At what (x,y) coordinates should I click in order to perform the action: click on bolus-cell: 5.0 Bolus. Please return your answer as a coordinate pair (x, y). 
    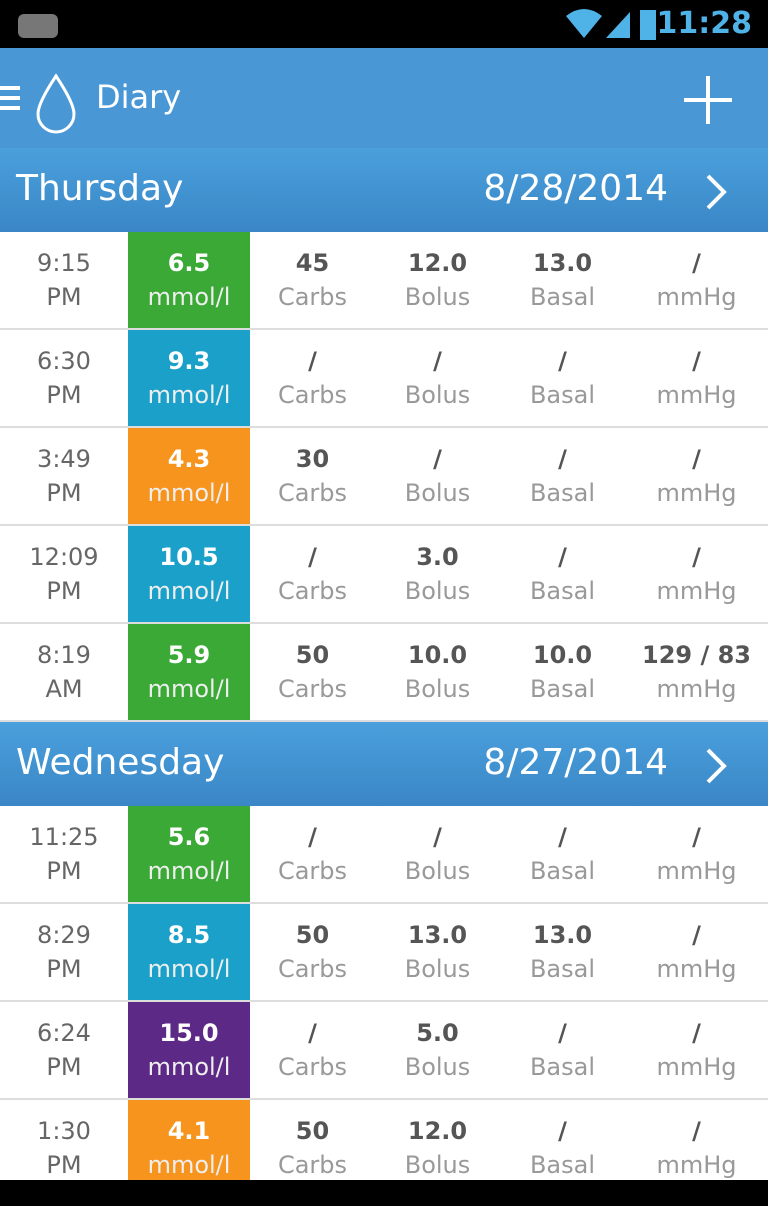
    Looking at the image, I should click on (437, 1050).